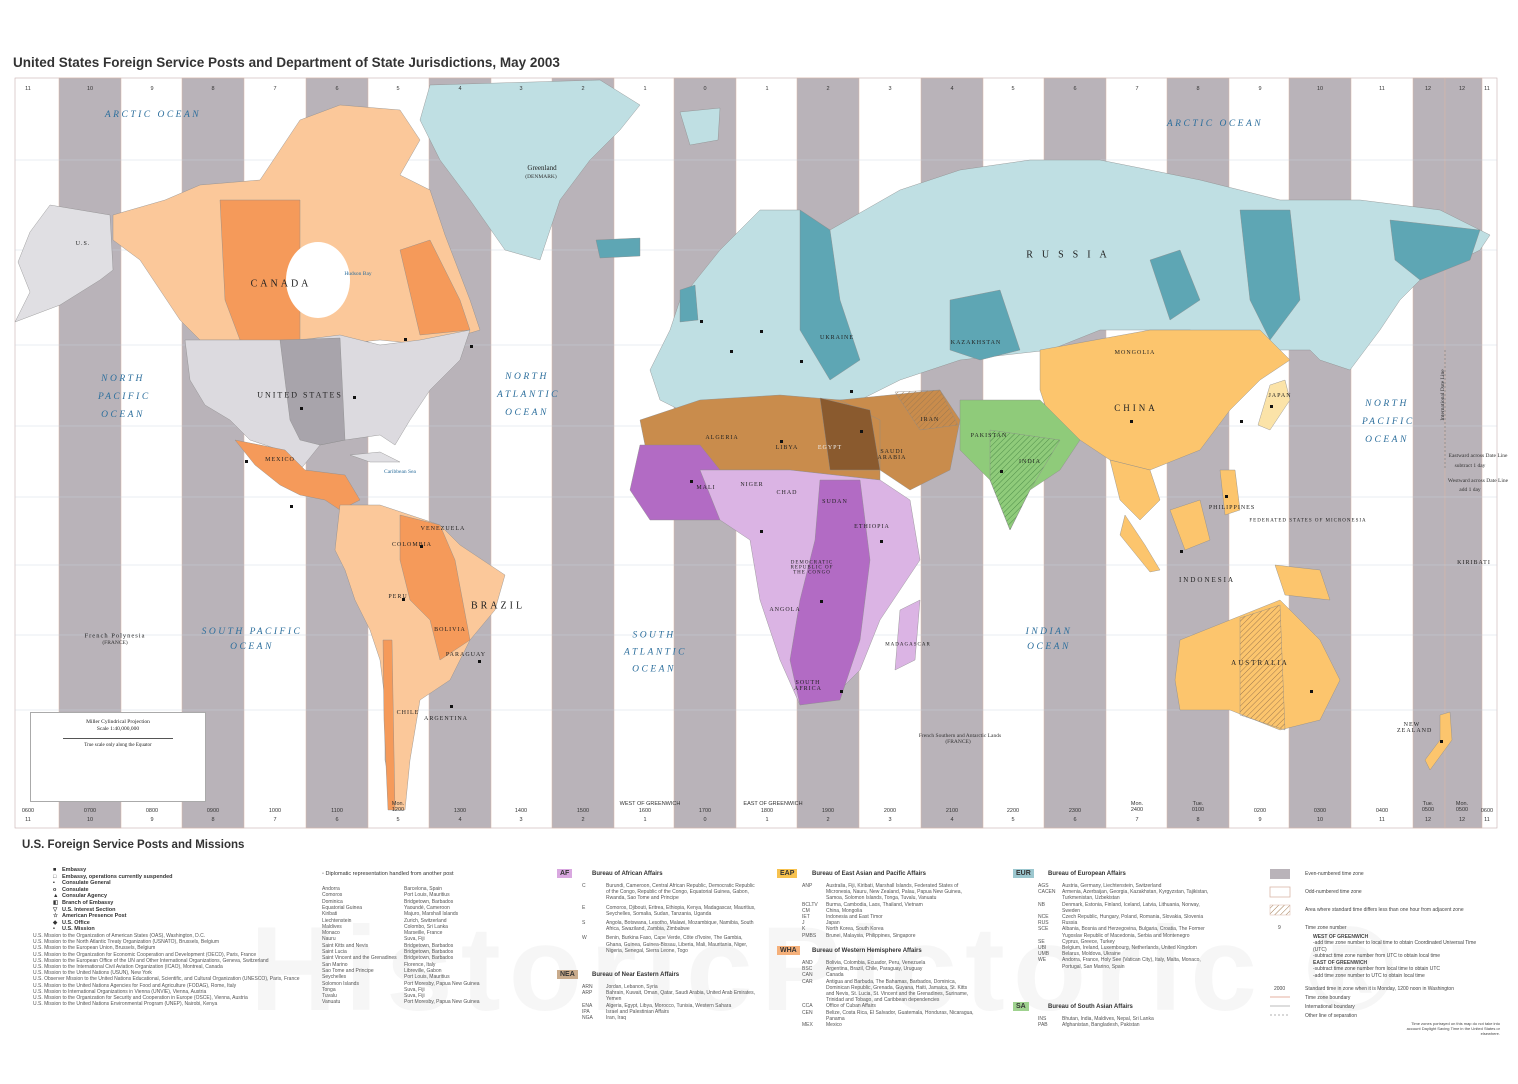 The height and width of the screenshot is (1084, 1518). Describe the element at coordinates (329, 939) in the screenshot. I see `diplomatic-country: Nauru` at that location.